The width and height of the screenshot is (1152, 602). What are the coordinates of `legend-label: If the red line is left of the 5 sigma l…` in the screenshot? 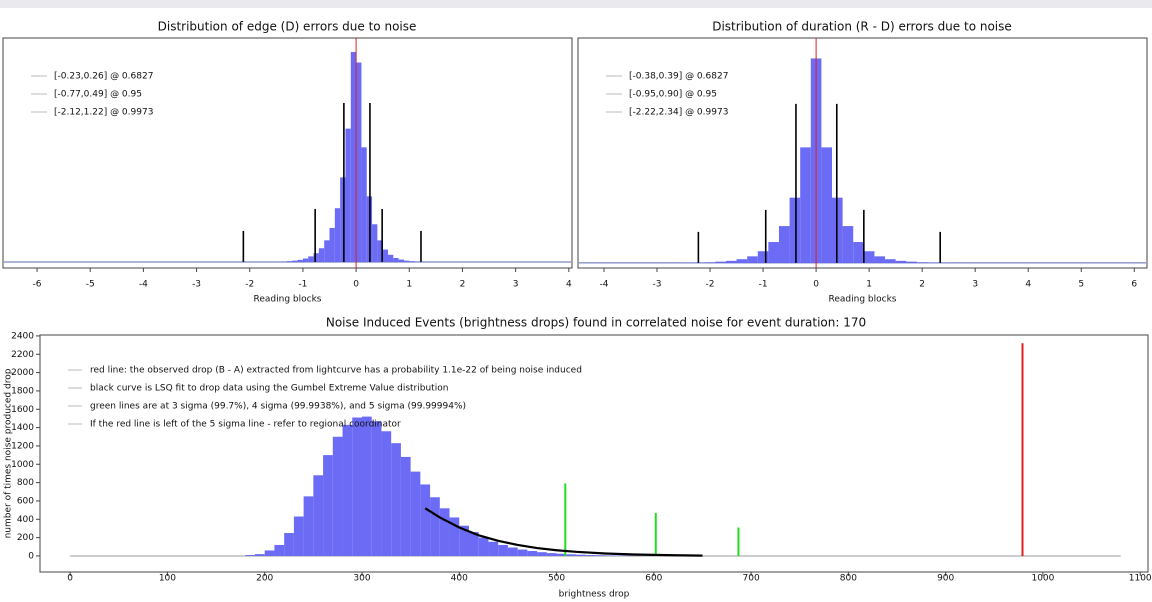 It's located at (245, 425).